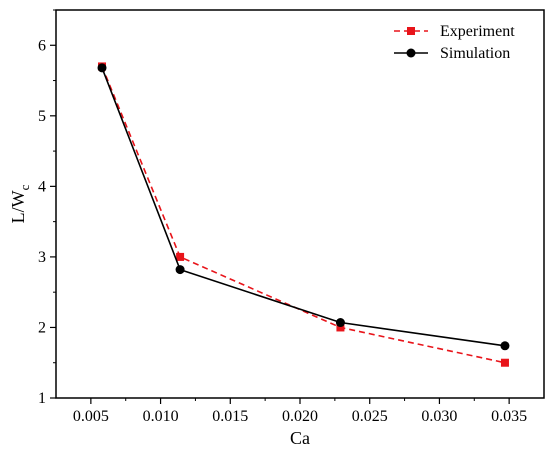 Image resolution: width=550 pixels, height=452 pixels. Describe the element at coordinates (300, 438) in the screenshot. I see `x-axis-title: Ca` at that location.